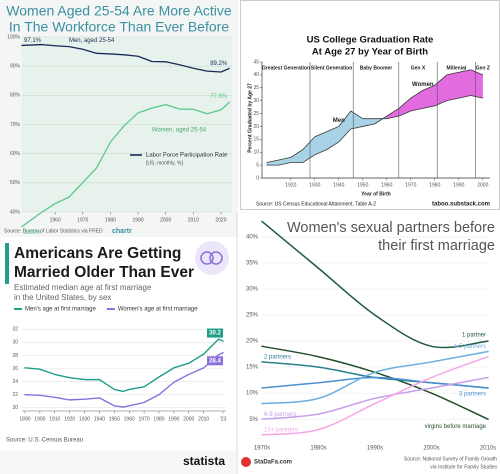 The image size is (500, 474). Describe the element at coordinates (204, 461) in the screenshot. I see `brand: statista` at that location.